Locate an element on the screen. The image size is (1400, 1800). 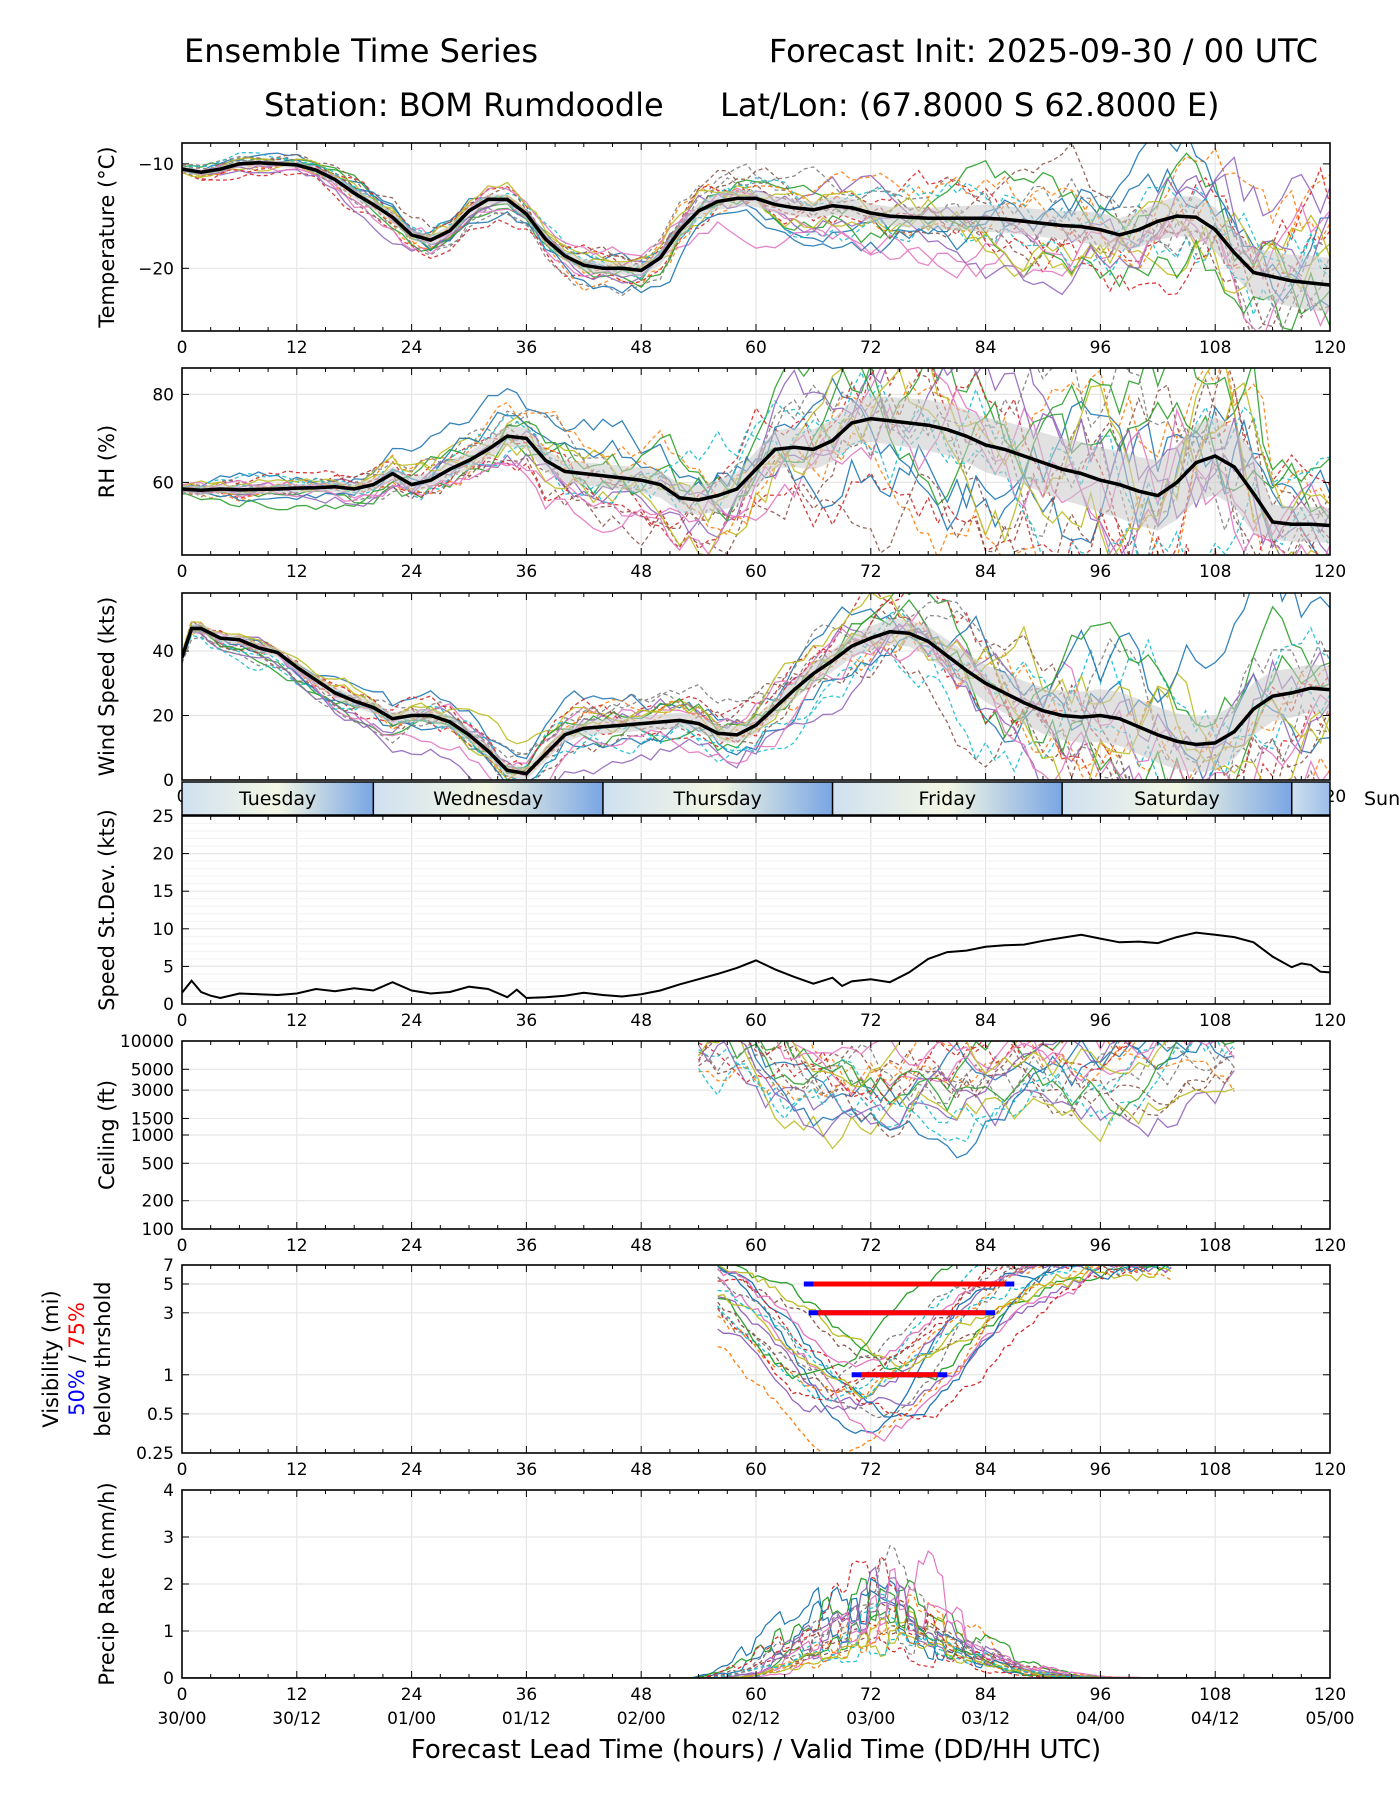
wind_speed-ylabel: Wind Speed (kts) is located at coordinates (107, 687).